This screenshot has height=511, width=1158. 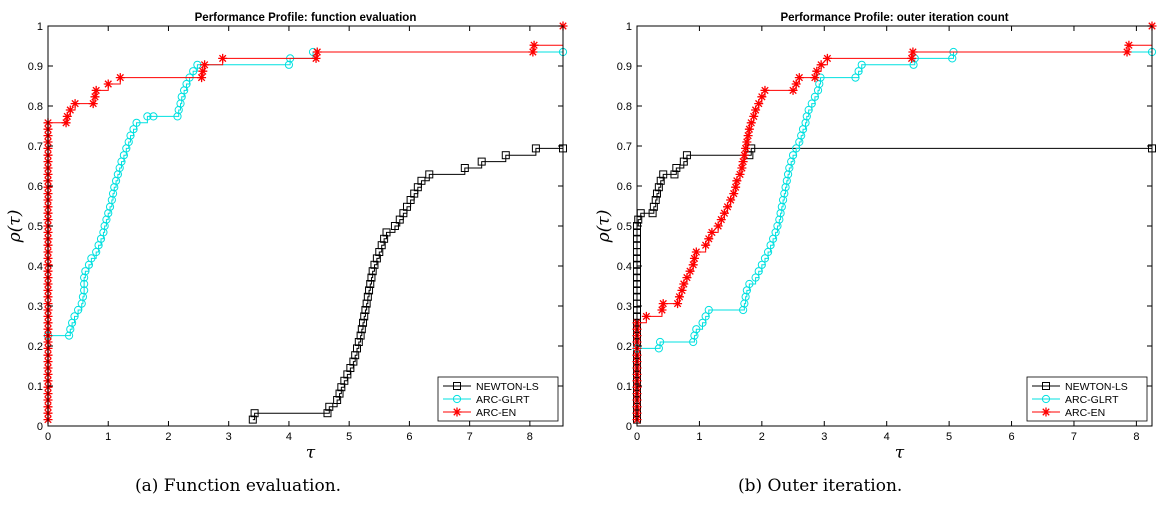 What do you see at coordinates (349, 437) in the screenshot?
I see `x-tick-label: 5` at bounding box center [349, 437].